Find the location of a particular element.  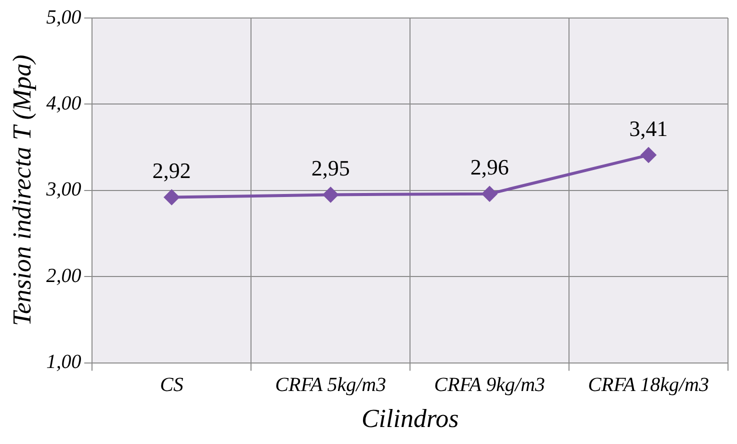

y-axis-title: Tension indirecta T (Mpa) is located at coordinates (21, 190).